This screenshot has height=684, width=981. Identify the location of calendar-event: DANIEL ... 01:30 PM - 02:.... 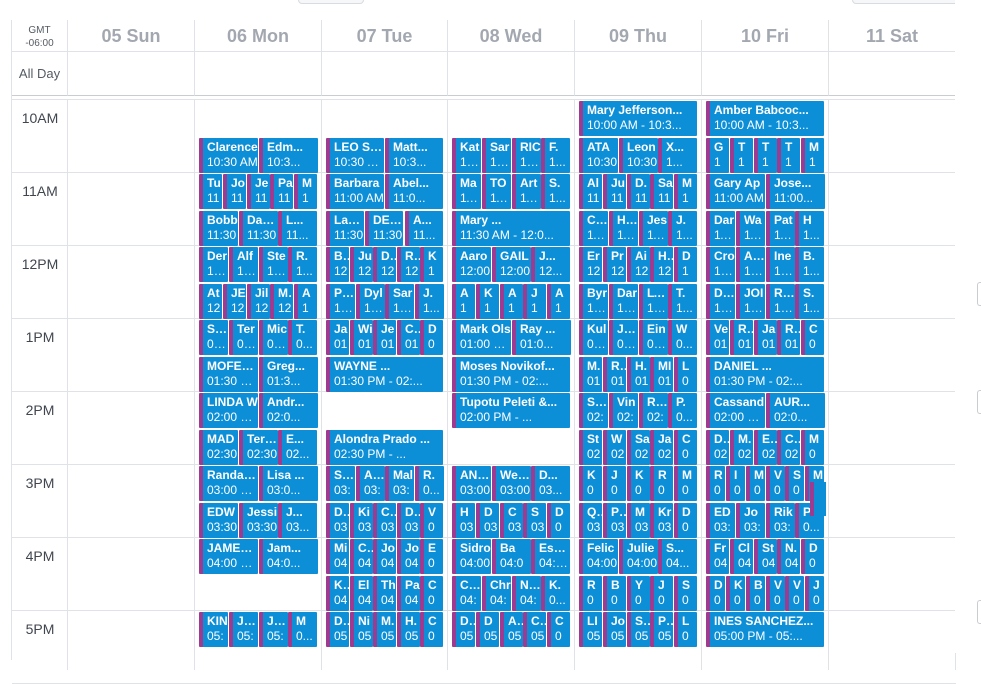
(765, 374).